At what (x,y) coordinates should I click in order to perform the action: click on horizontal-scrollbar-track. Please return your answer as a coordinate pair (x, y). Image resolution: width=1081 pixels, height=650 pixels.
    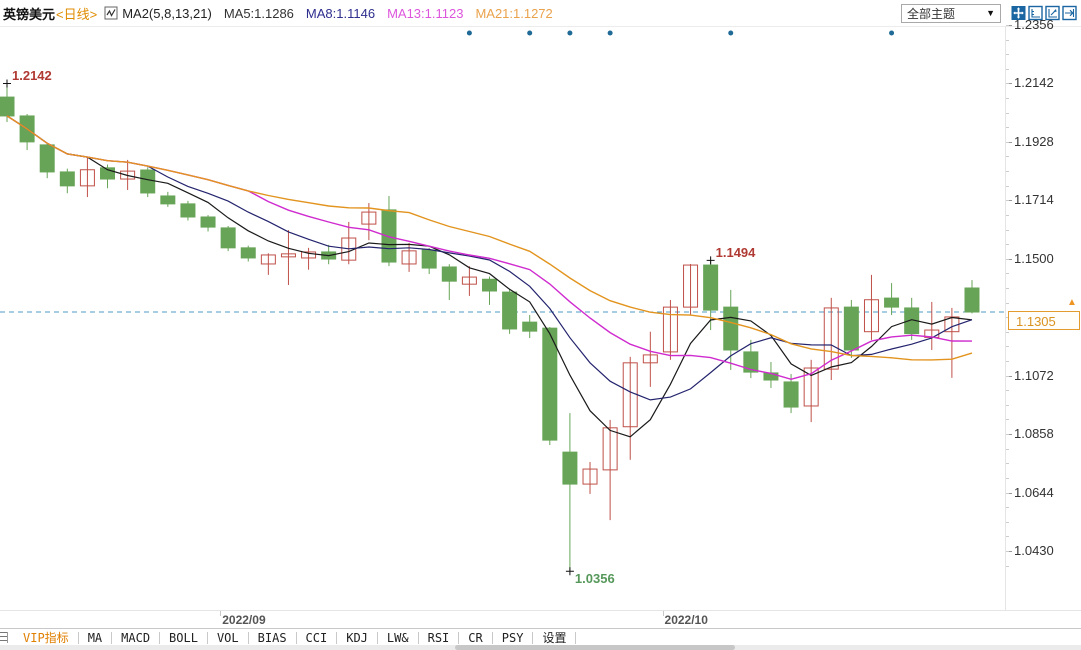
    Looking at the image, I should click on (540, 647).